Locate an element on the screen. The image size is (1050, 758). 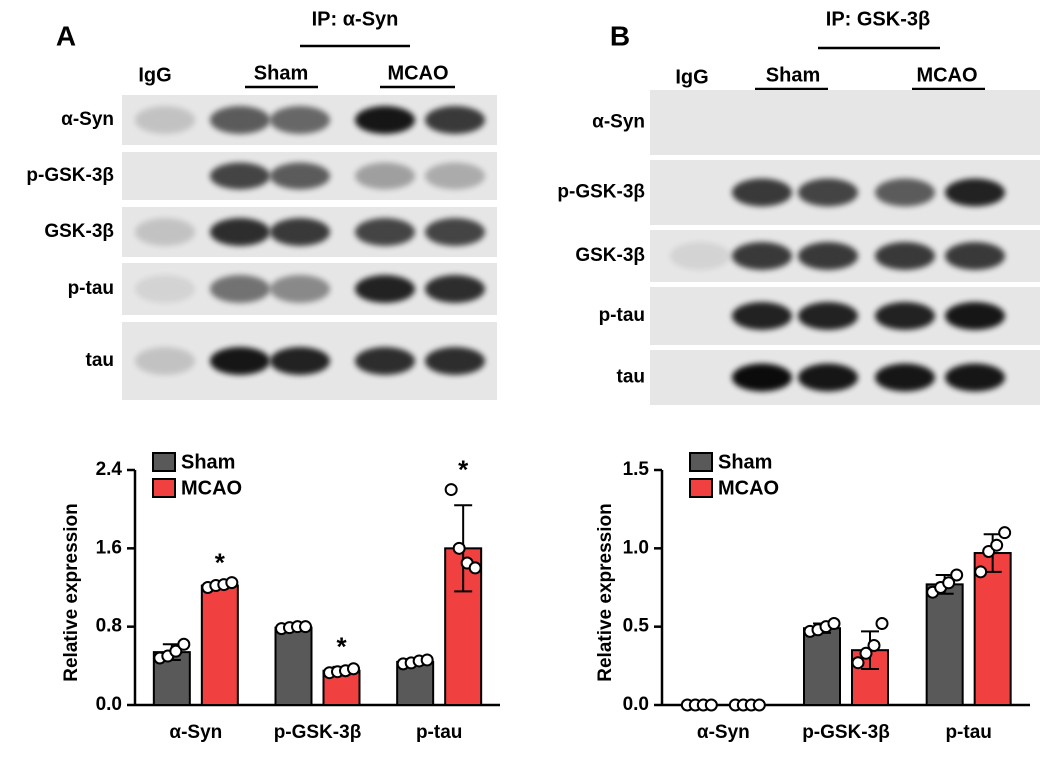
ip-label: IP: α-Syn is located at coordinates (355, 19).